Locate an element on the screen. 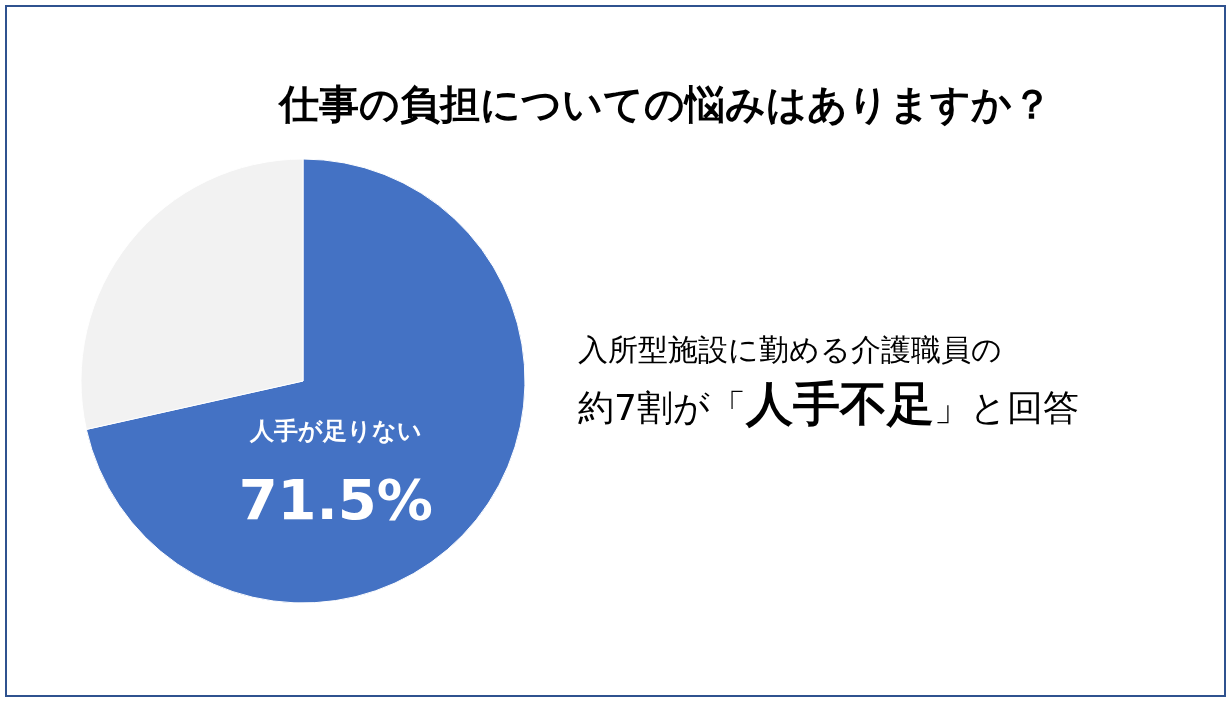  text: 約7割が「人手不足」と回答 is located at coordinates (828, 404).